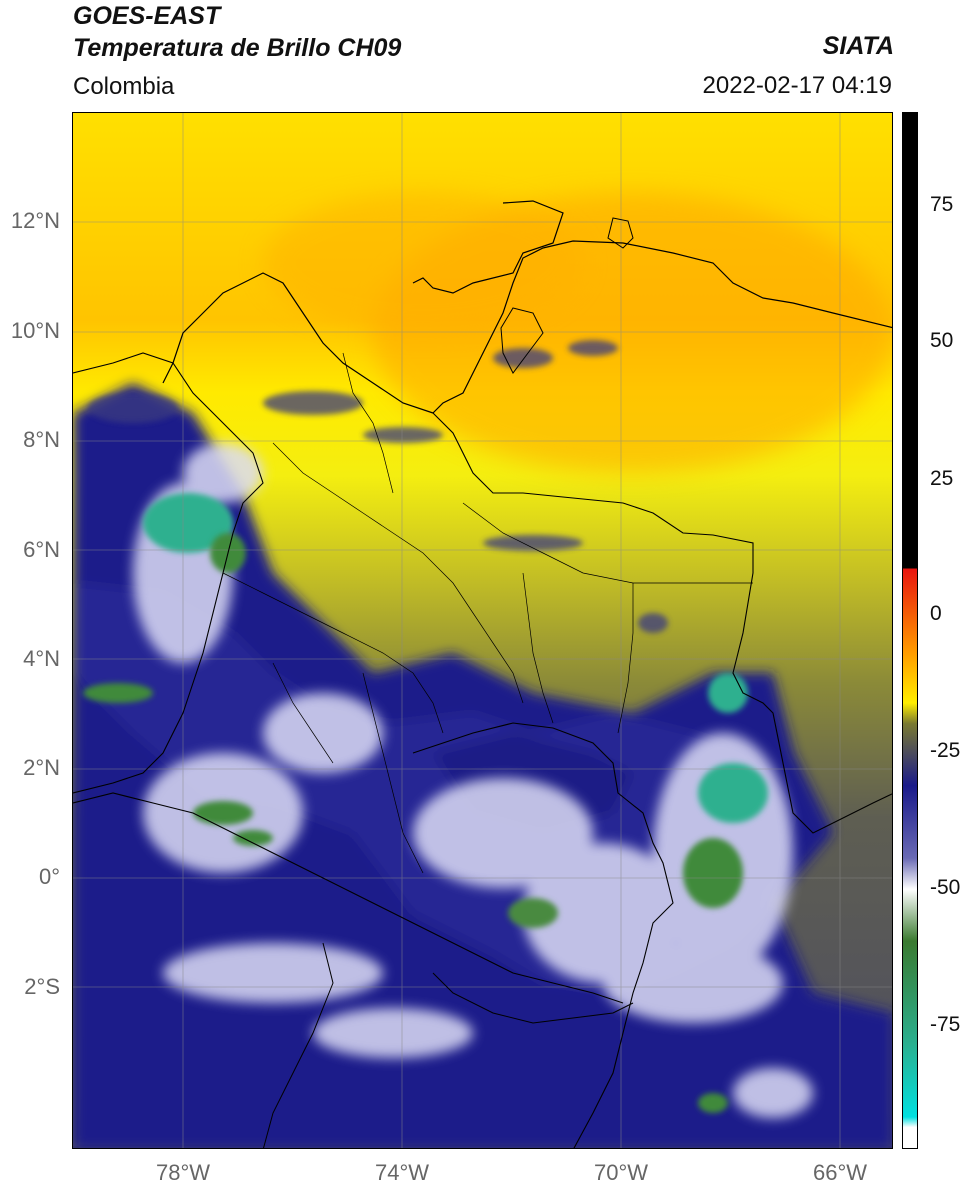  Describe the element at coordinates (620, 233) in the screenshot. I see `island` at that location.